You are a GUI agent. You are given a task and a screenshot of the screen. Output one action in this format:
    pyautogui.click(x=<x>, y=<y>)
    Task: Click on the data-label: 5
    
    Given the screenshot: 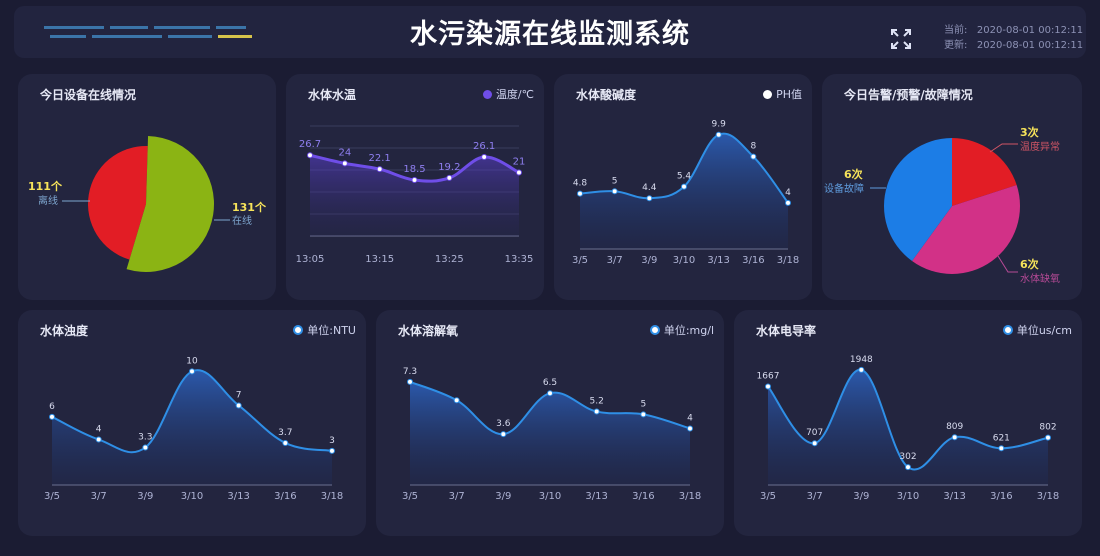 What is the action you would take?
    pyautogui.click(x=643, y=404)
    